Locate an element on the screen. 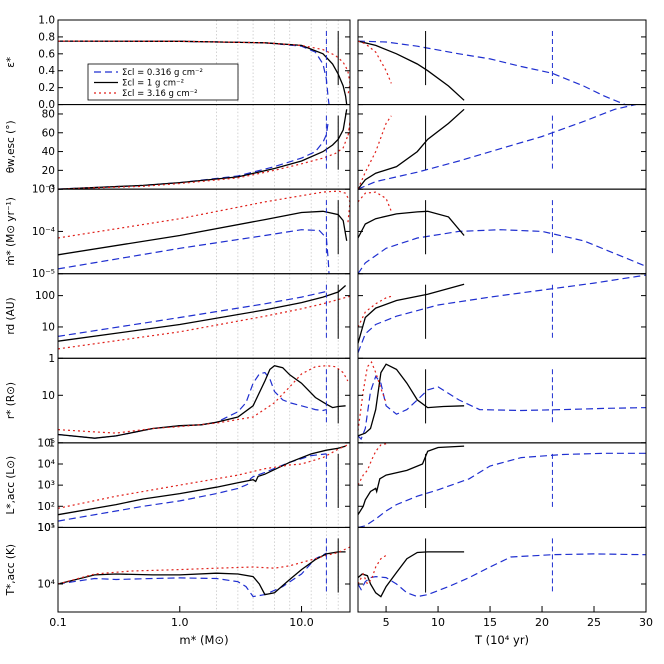 The width and height of the screenshot is (664, 664). legend-label: Σcl = 0.316 g cm⁻² is located at coordinates (162, 73).